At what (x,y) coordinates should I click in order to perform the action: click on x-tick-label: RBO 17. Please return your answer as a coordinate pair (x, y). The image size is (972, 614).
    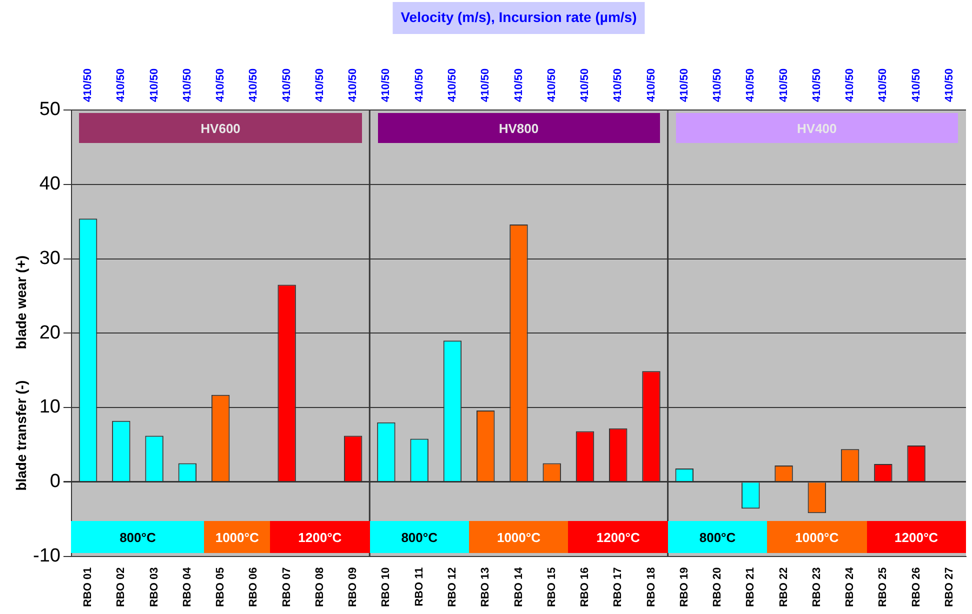
    Looking at the image, I should click on (618, 587).